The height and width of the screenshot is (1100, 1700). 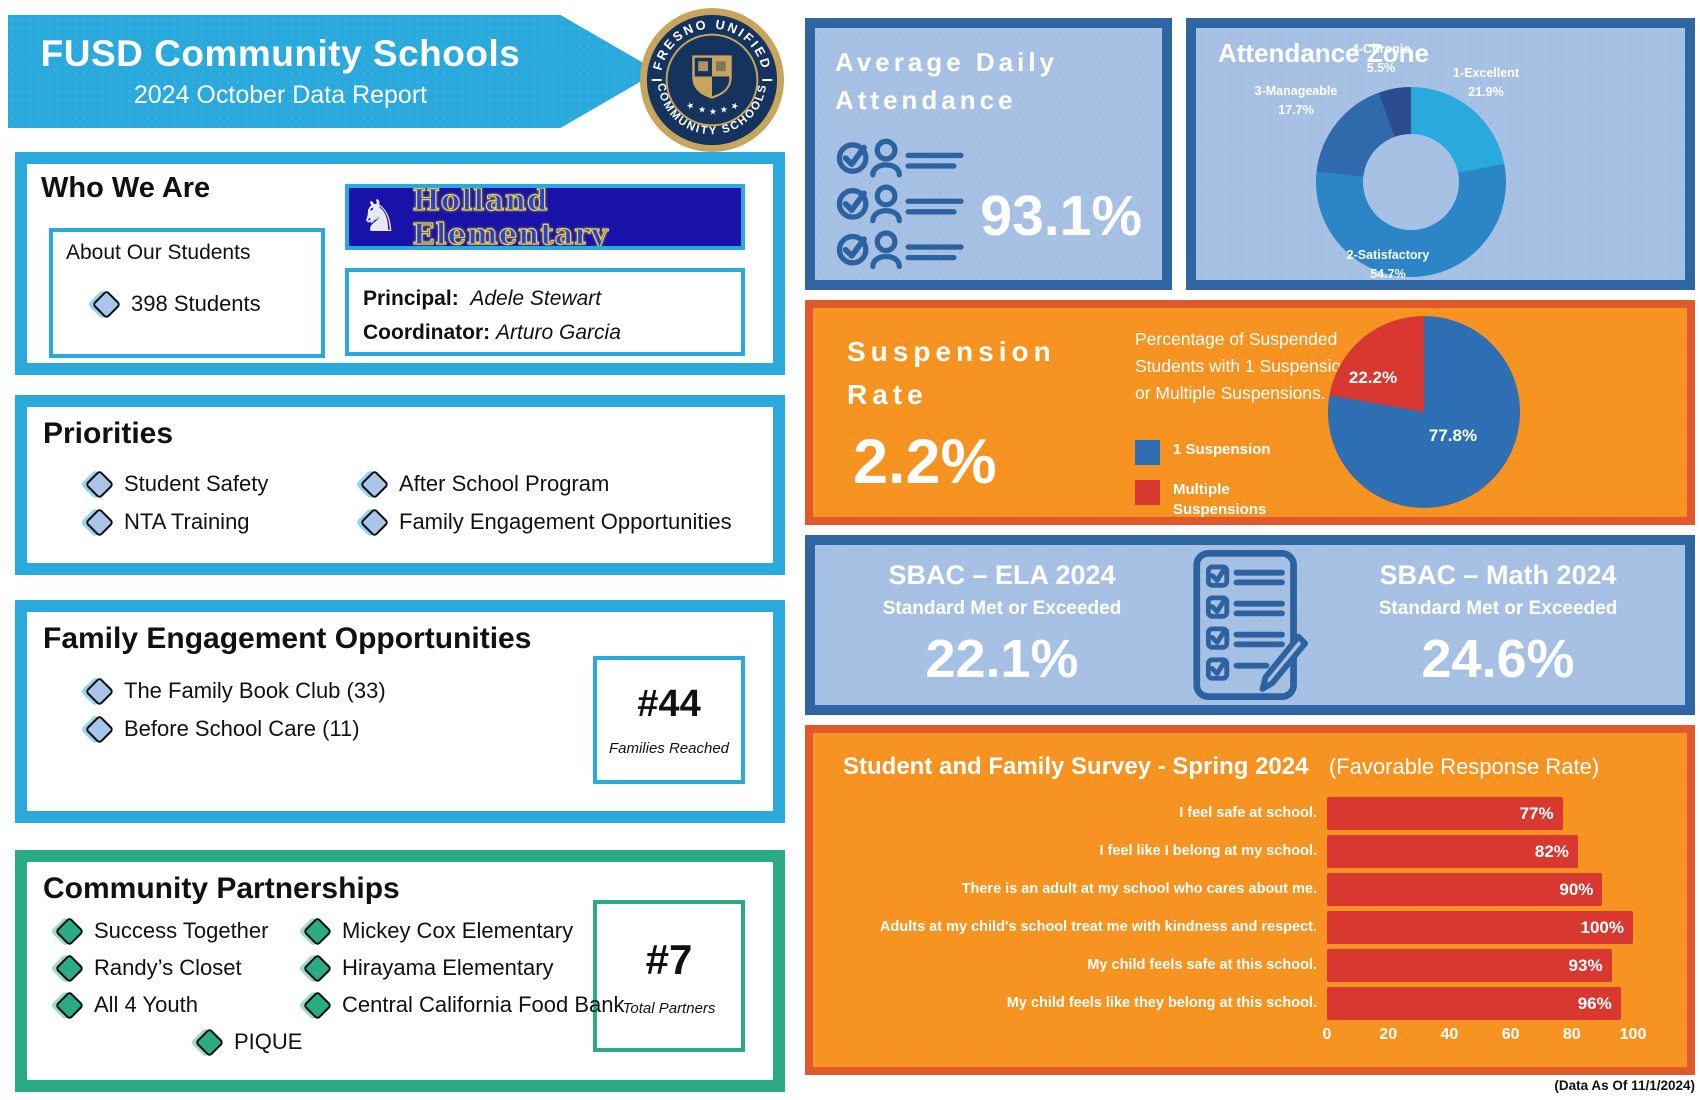 What do you see at coordinates (887, 395) in the screenshot?
I see `suspension-title-line2: Rate` at bounding box center [887, 395].